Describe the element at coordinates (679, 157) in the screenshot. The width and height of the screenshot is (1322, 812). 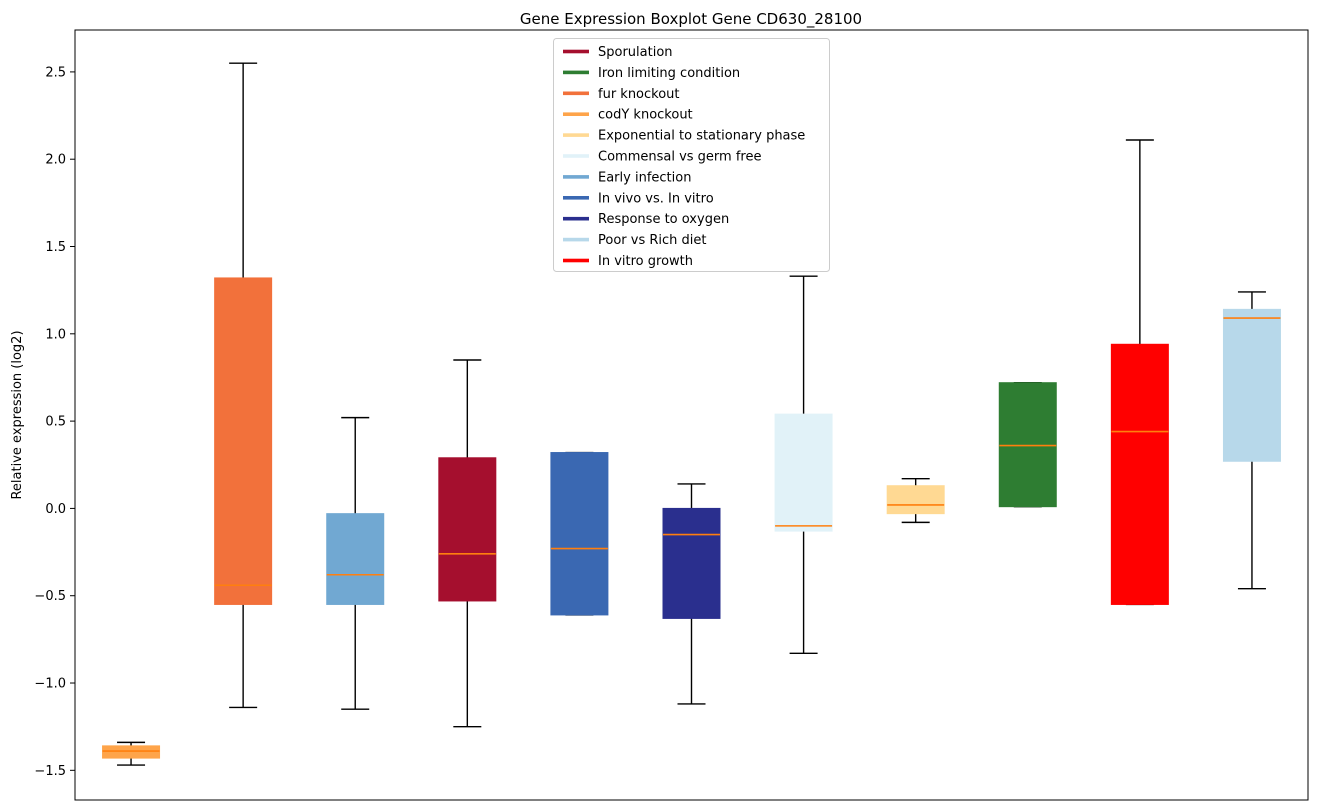
I see `legend-label: Commensal vs germ free` at that location.